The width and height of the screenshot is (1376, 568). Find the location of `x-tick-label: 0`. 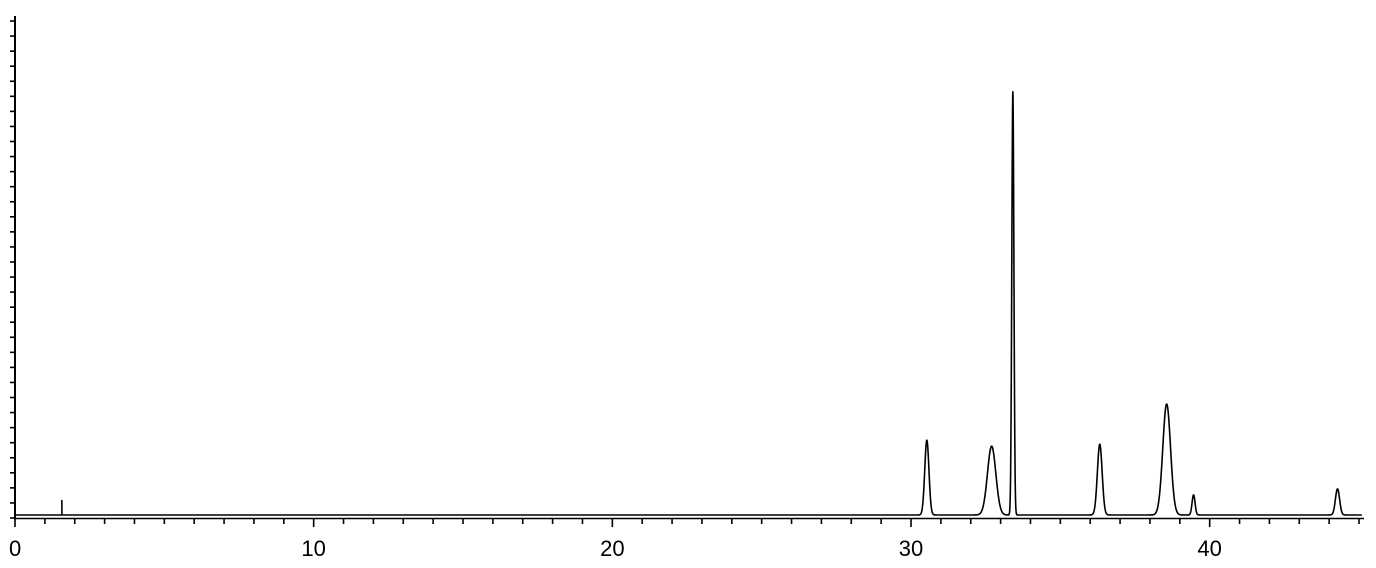

x-tick-label: 0 is located at coordinates (15, 548).